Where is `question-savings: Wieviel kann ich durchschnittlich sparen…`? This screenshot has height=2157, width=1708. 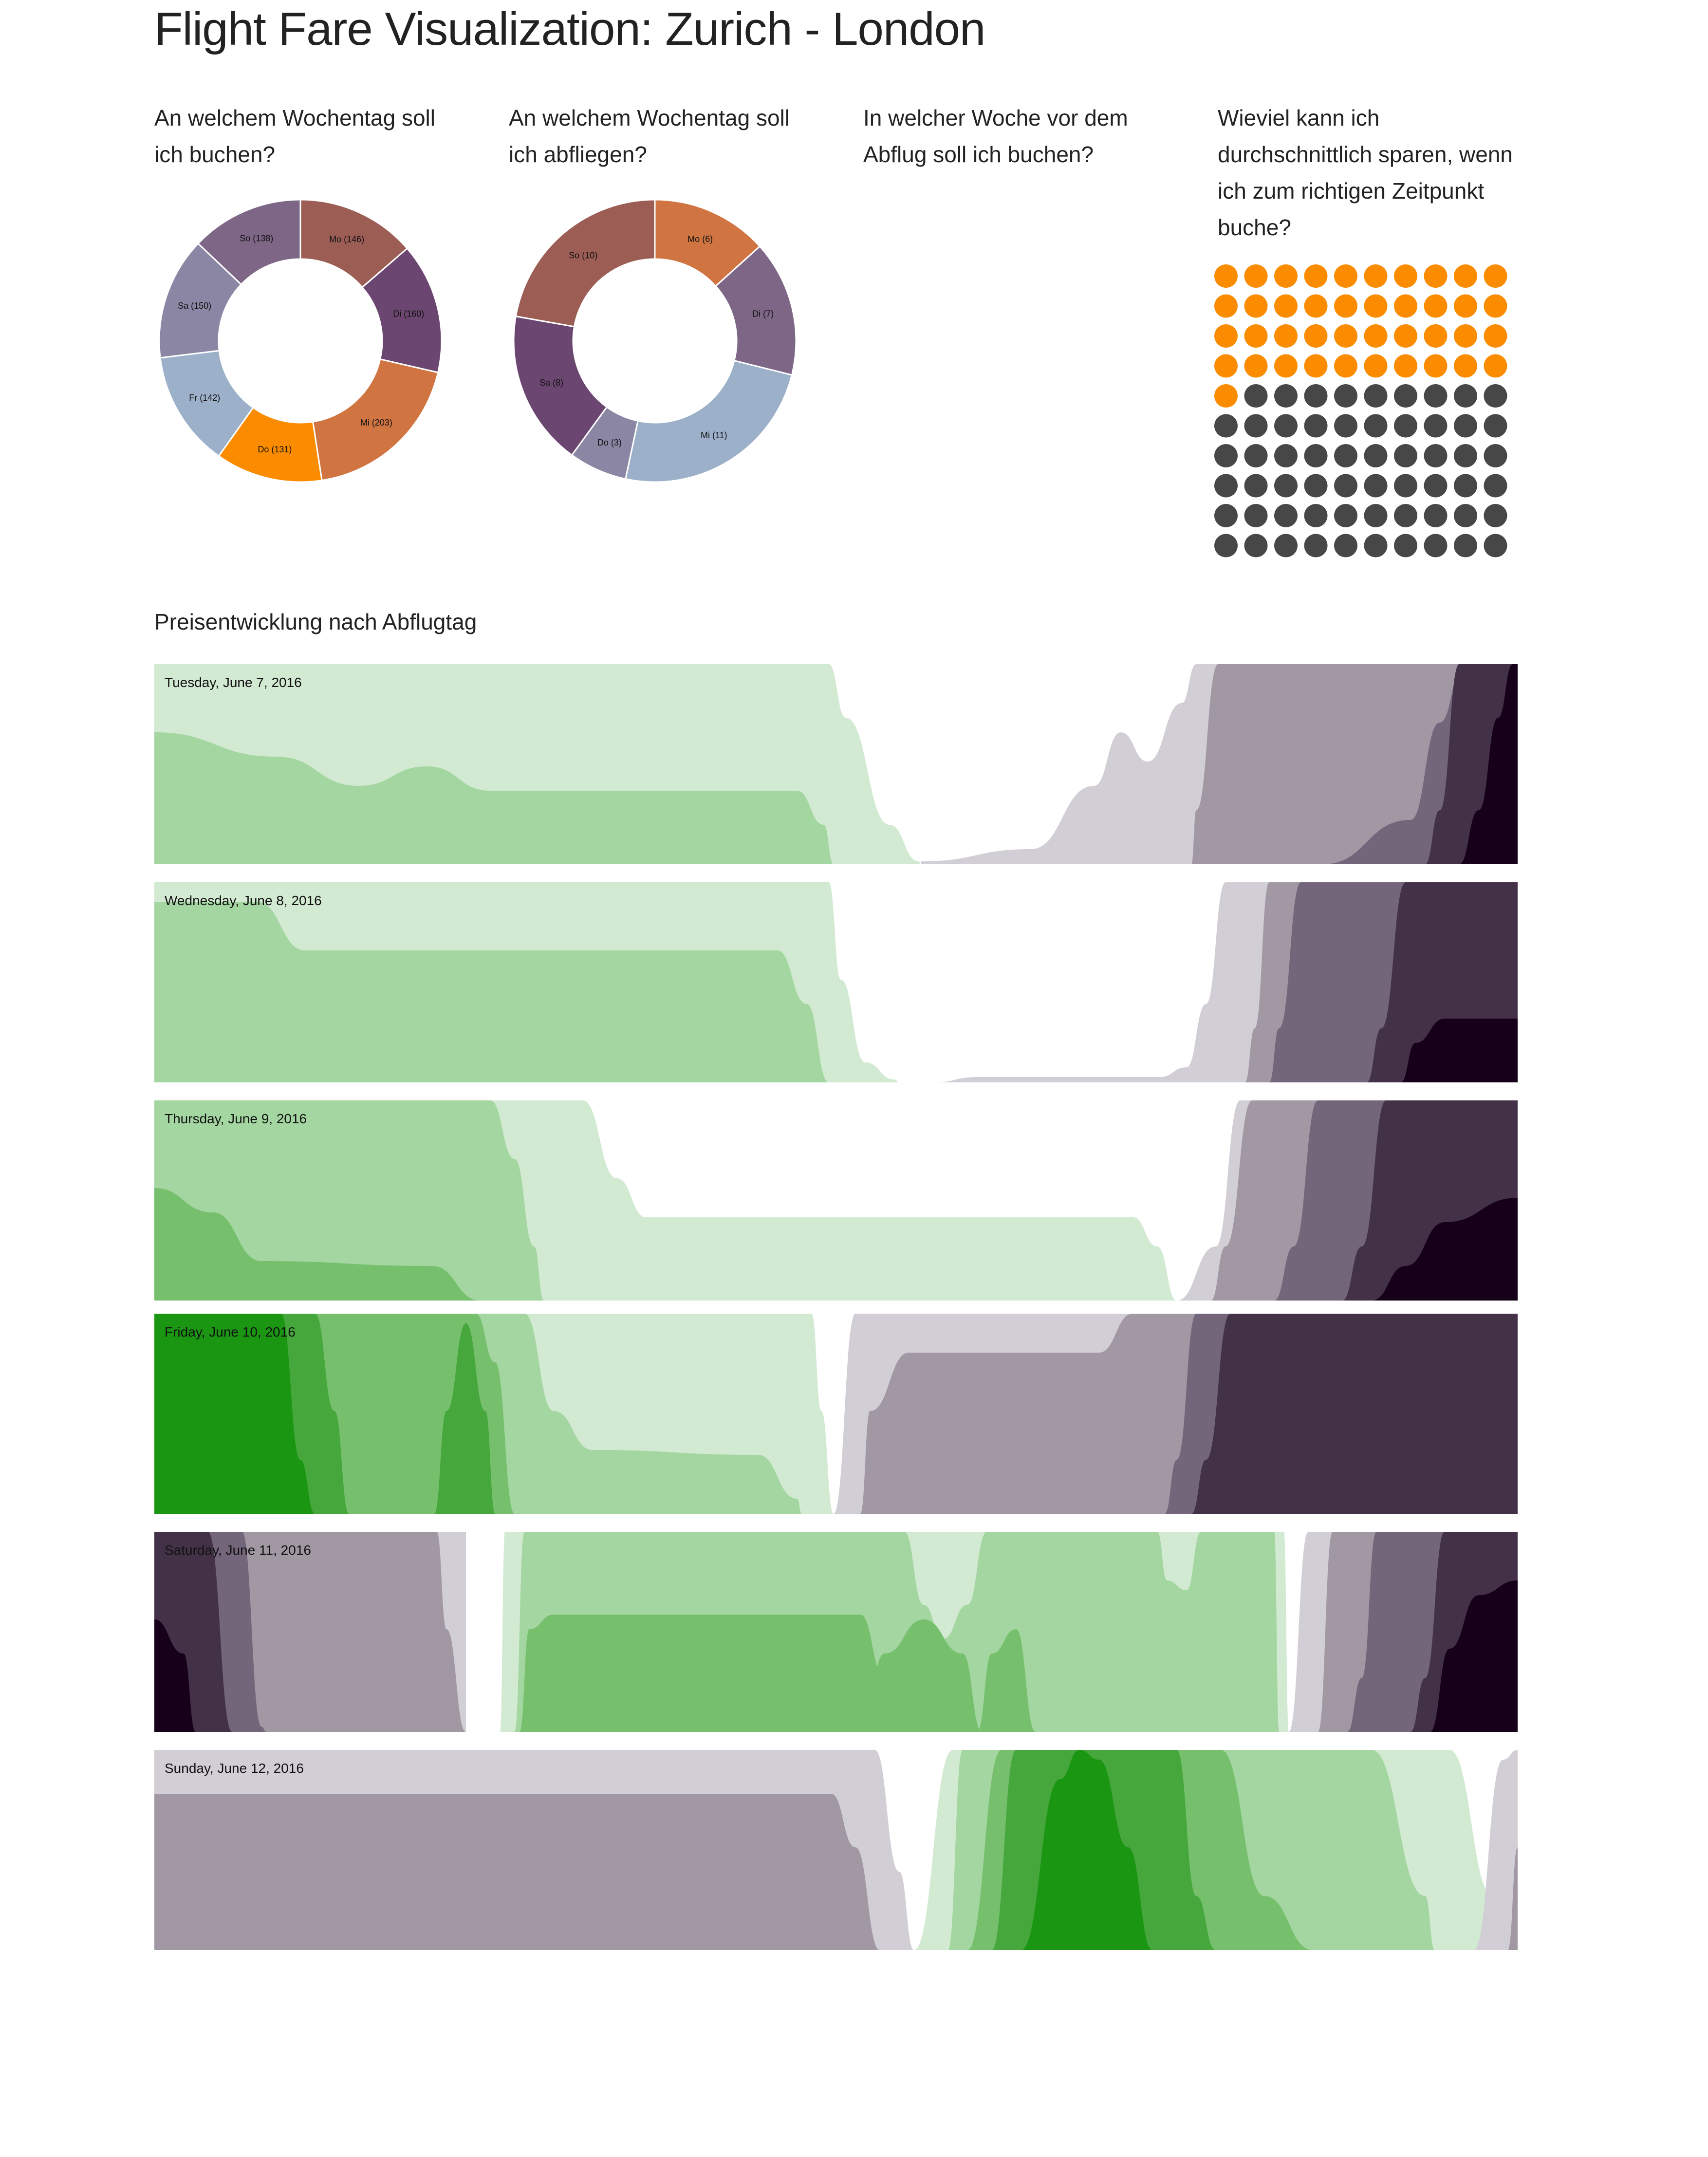 question-savings: Wieviel kann ich durchschnittlich sparen… is located at coordinates (1365, 172).